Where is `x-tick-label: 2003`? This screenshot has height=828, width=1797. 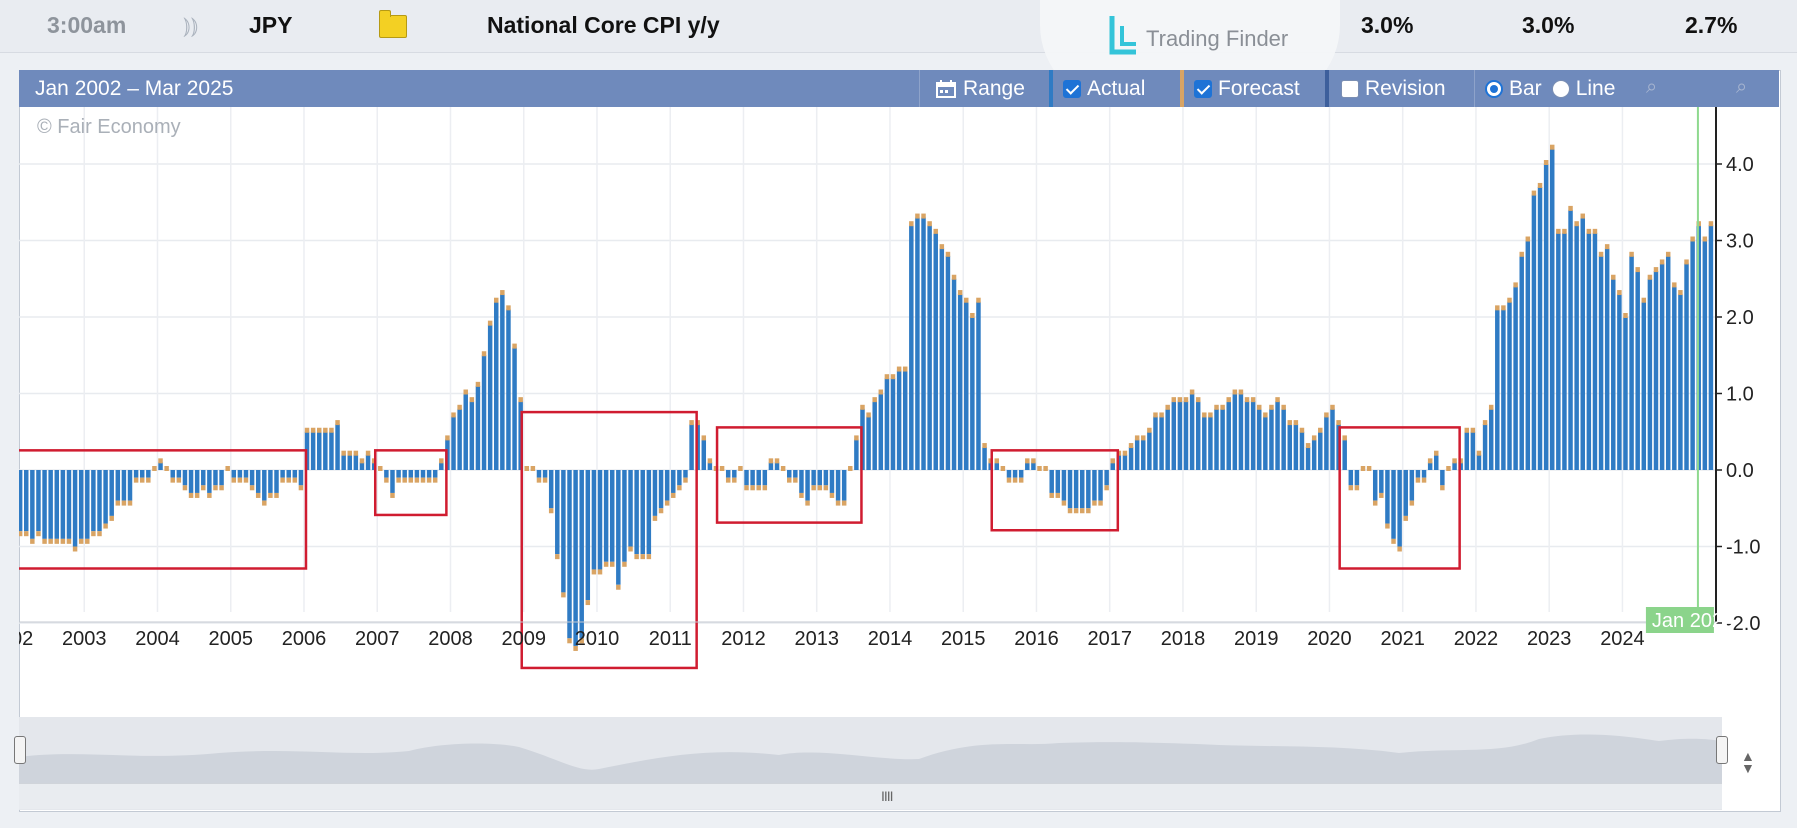
x-tick-label: 2003 is located at coordinates (84, 639).